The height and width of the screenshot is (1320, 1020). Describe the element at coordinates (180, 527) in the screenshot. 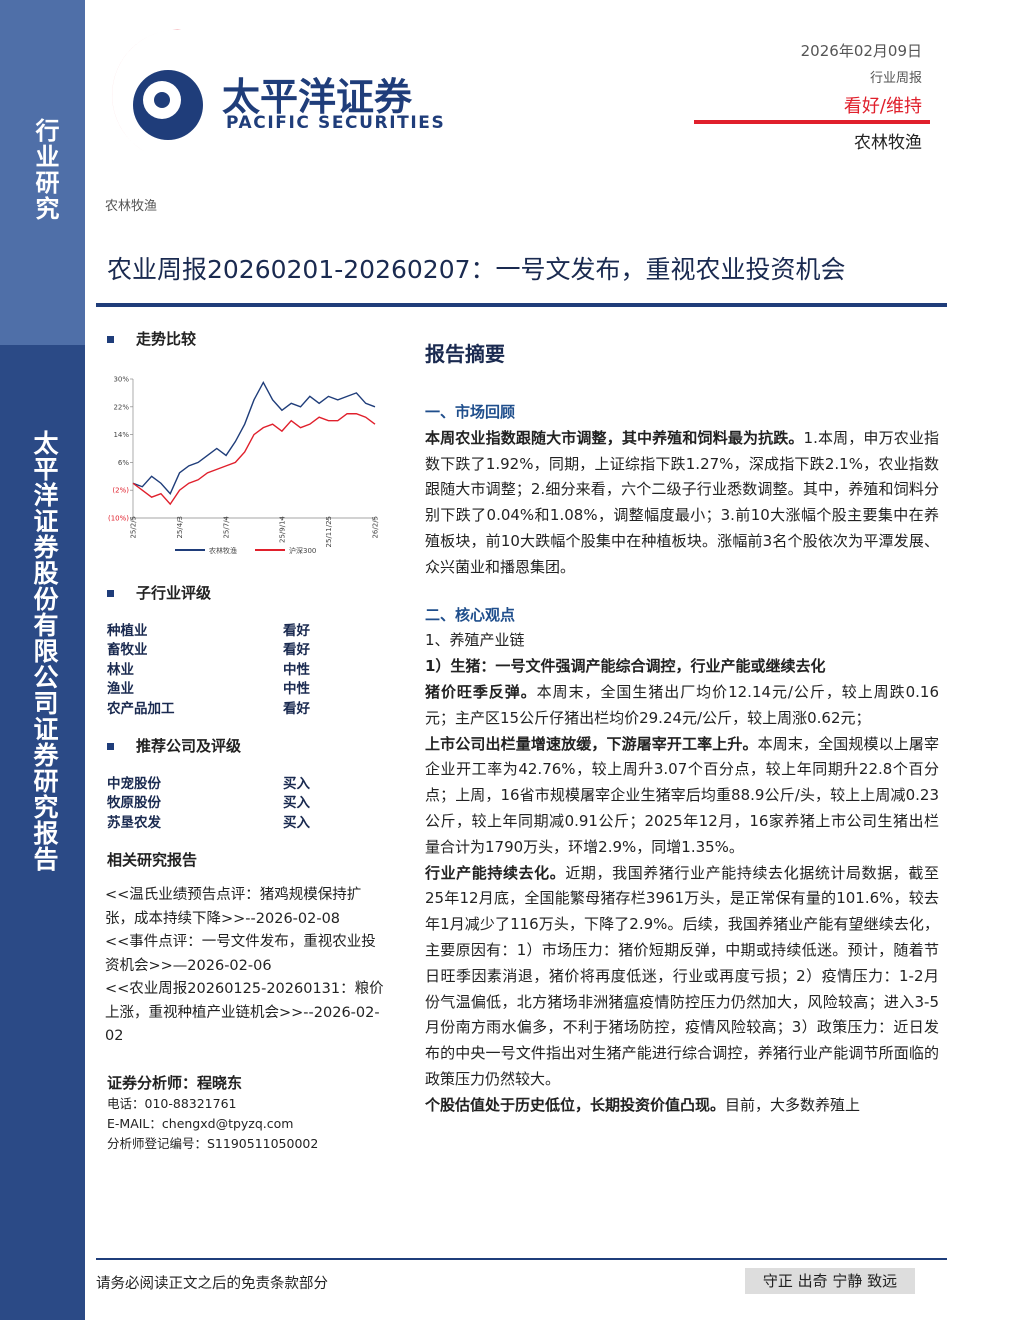

I see `x-tick-label: 25/4/3` at that location.